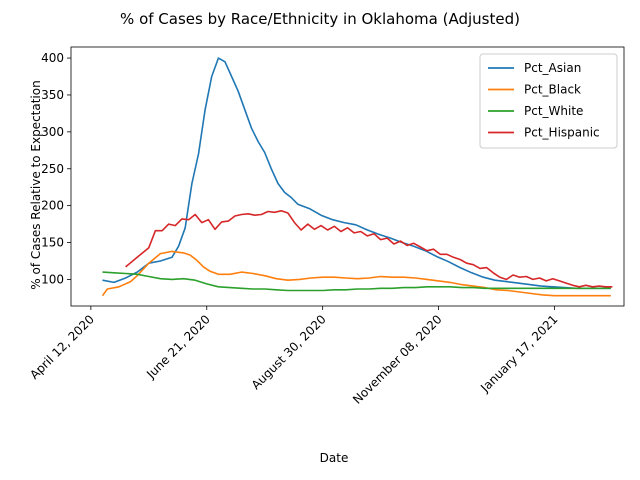  What do you see at coordinates (289, 352) in the screenshot?
I see `x-tick-label: August 30, 2020` at bounding box center [289, 352].